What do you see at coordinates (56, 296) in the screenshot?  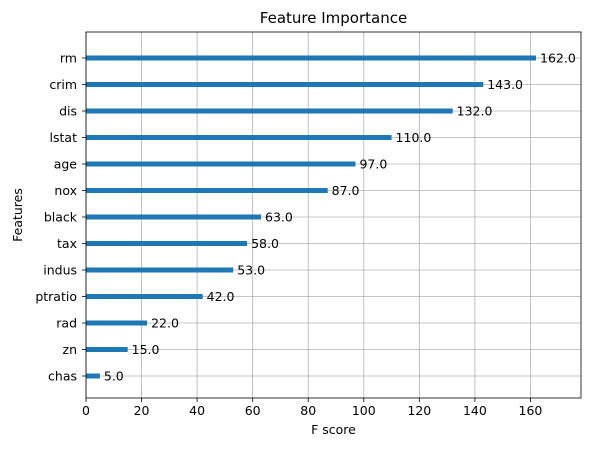 I see `y-tick-label-ptratio: ptratio` at bounding box center [56, 296].